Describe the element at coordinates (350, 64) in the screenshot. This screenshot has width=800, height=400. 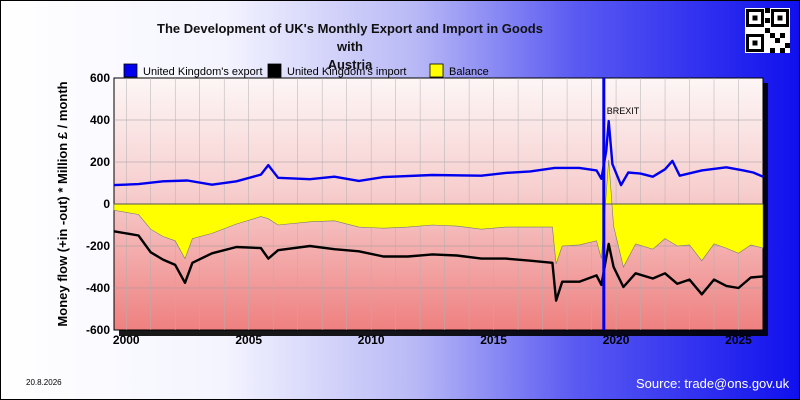
I see `chart-title-line2: Austria` at that location.